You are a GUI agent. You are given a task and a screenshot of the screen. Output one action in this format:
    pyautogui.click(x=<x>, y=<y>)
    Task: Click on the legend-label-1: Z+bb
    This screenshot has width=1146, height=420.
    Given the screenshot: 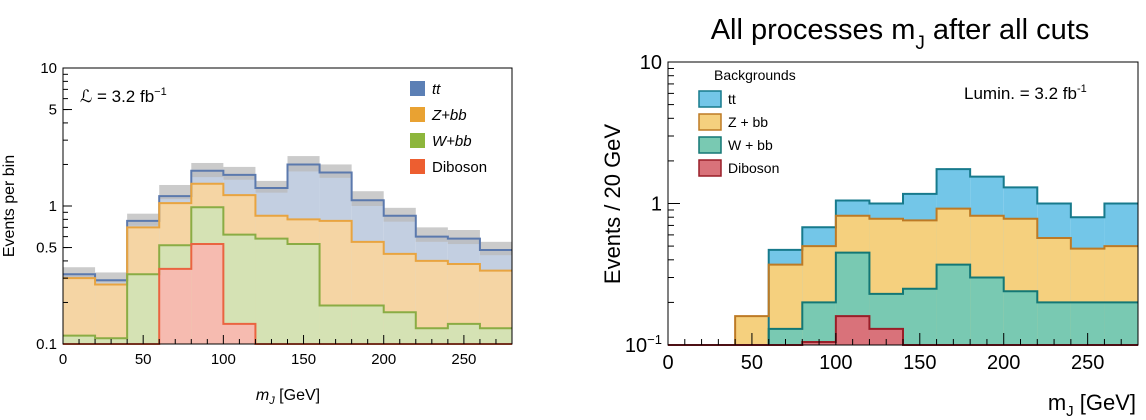 What is the action you would take?
    pyautogui.click(x=449, y=115)
    